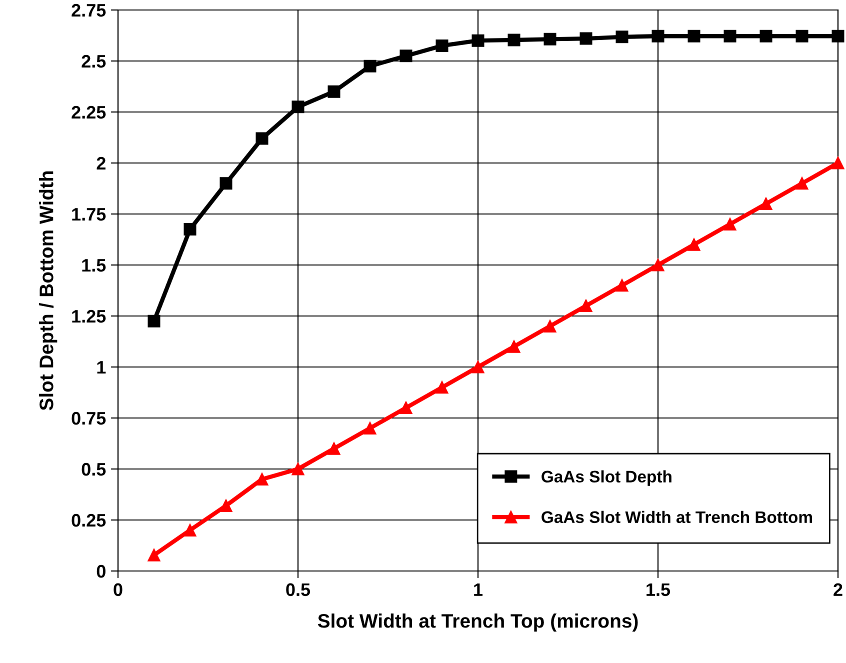 The image size is (846, 663). I want to click on legend-label: GaAs Slot Width at Trench Bottom, so click(677, 517).